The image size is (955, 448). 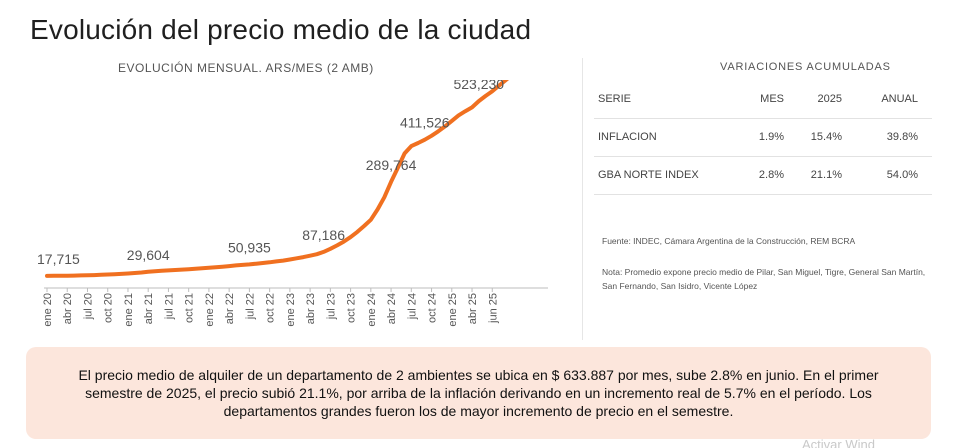 What do you see at coordinates (412, 306) in the screenshot?
I see `x-tick-label: jul 24` at bounding box center [412, 306].